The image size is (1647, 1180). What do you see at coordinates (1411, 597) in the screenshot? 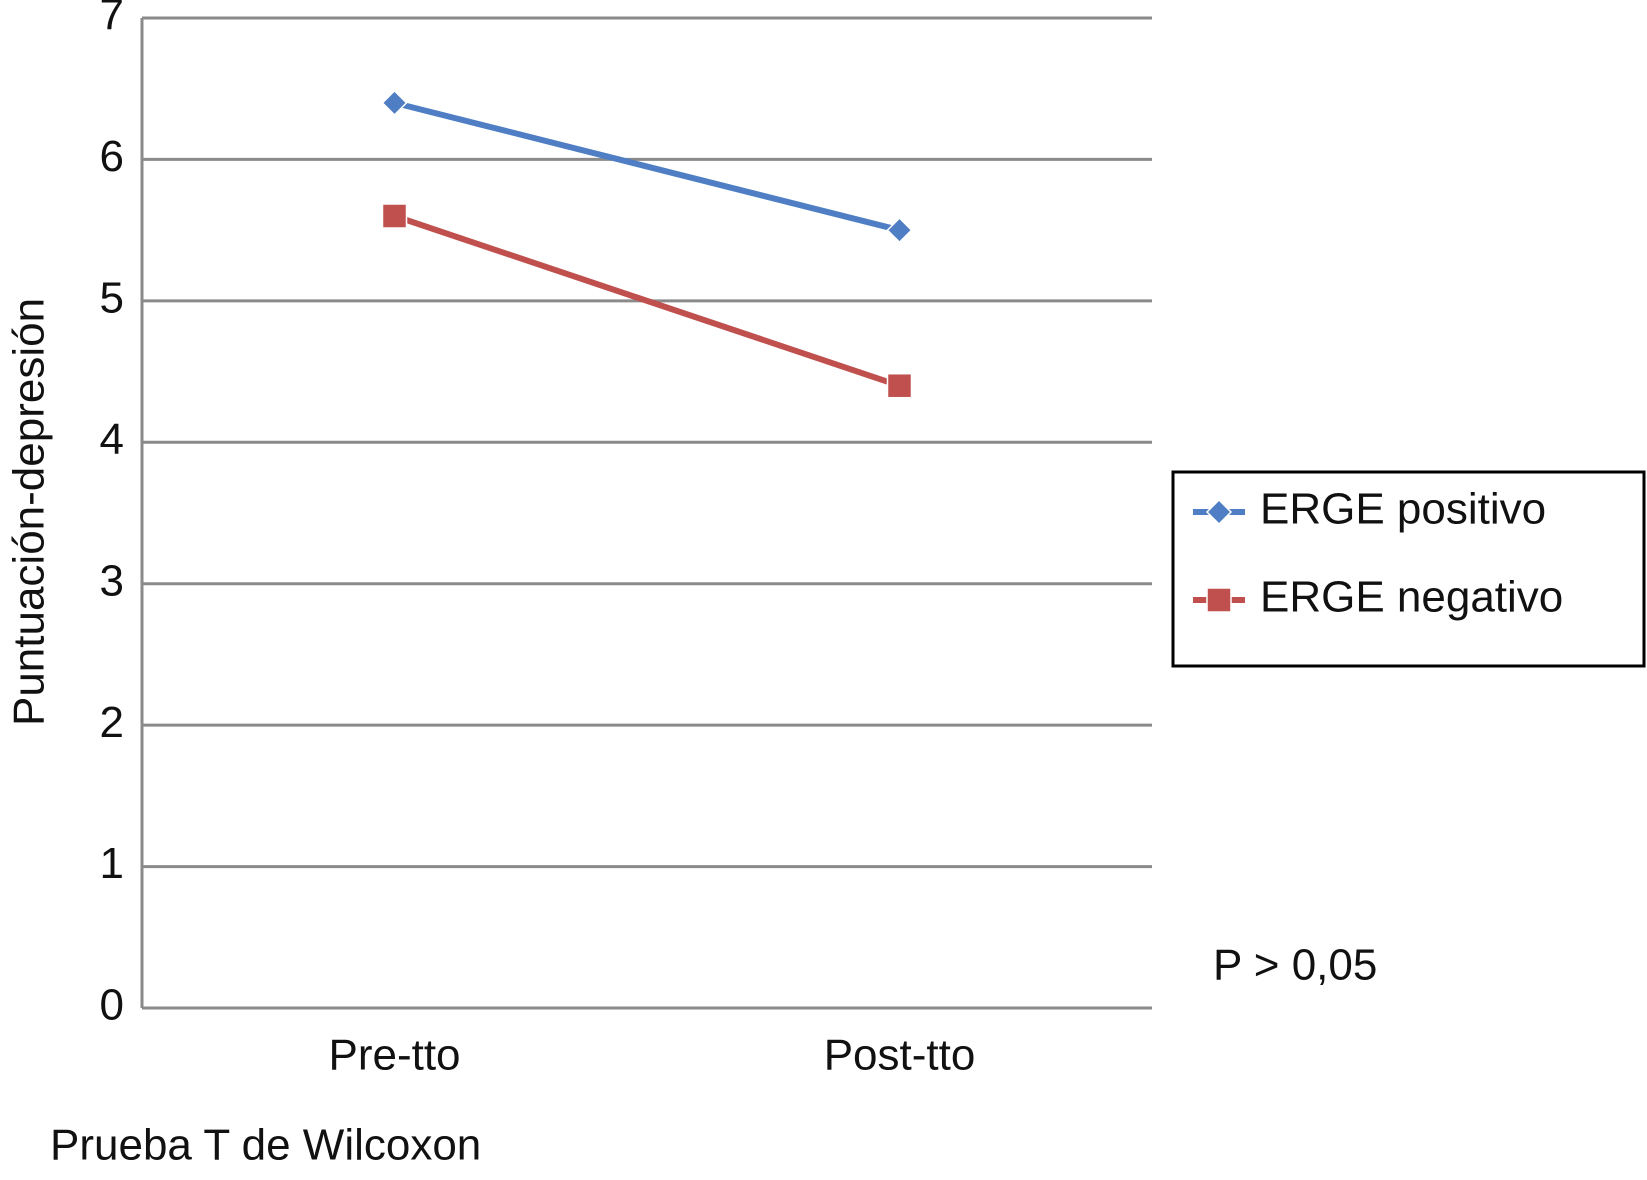
I see `legend-label: ERGE negativo` at bounding box center [1411, 597].